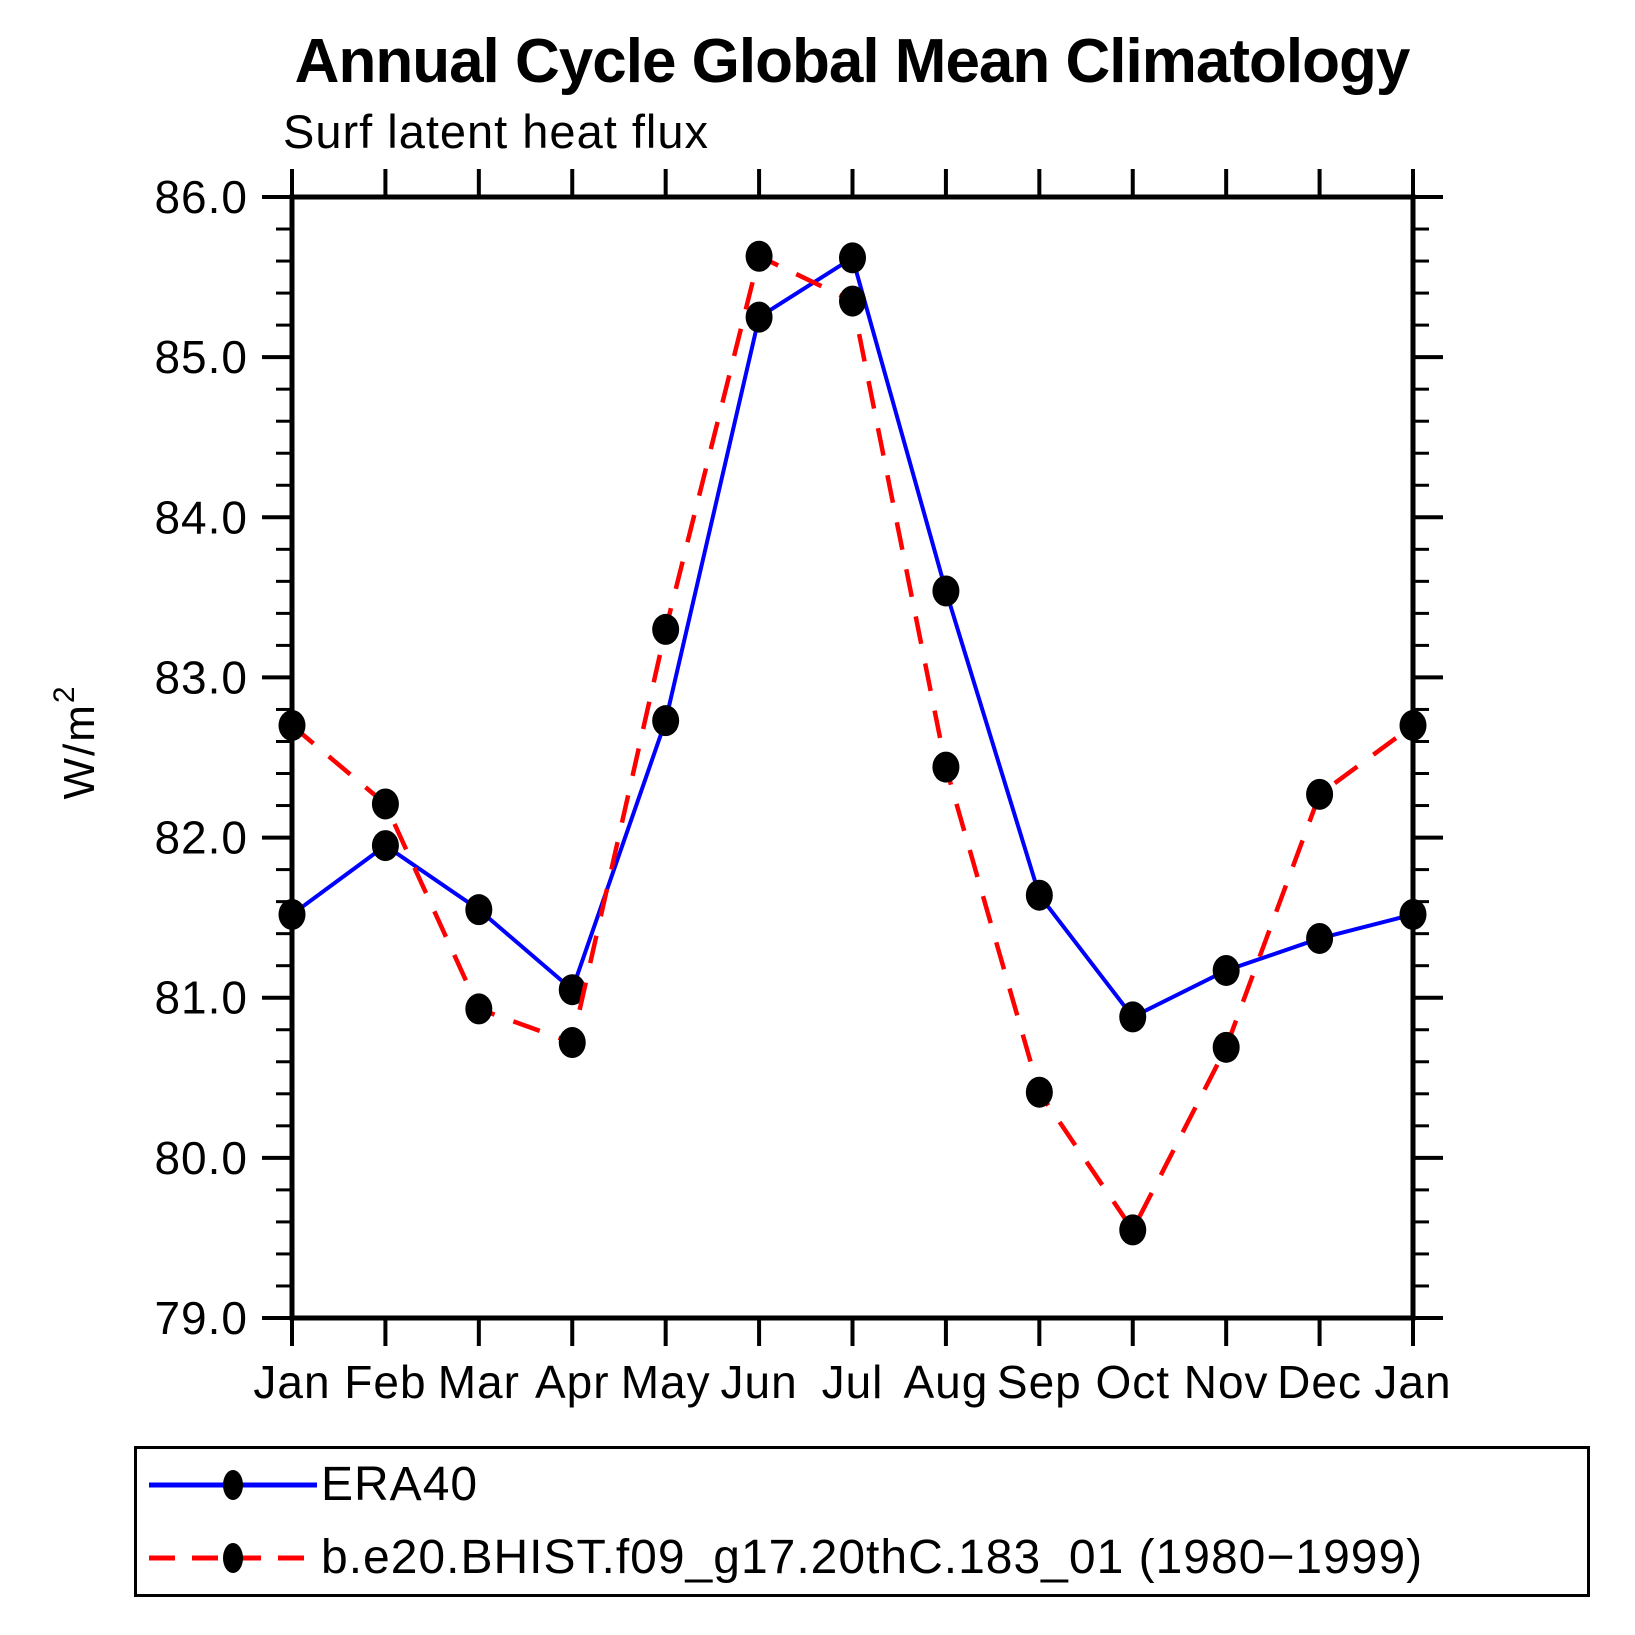  I want to click on y-tick-label: 86.0, so click(201, 197).